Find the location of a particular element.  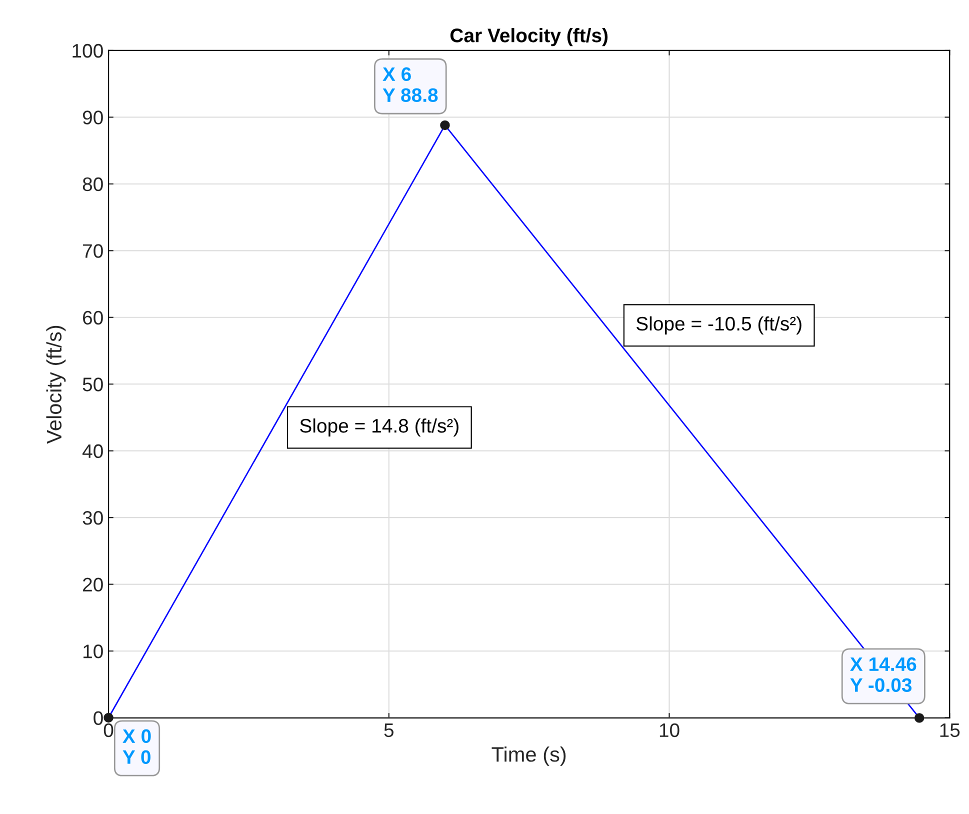

y-tick-label: 40 is located at coordinates (92, 451).